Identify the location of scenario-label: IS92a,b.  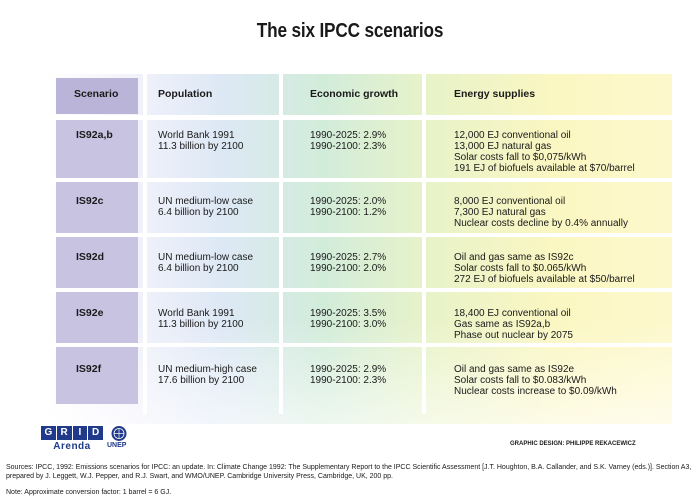
(94, 135).